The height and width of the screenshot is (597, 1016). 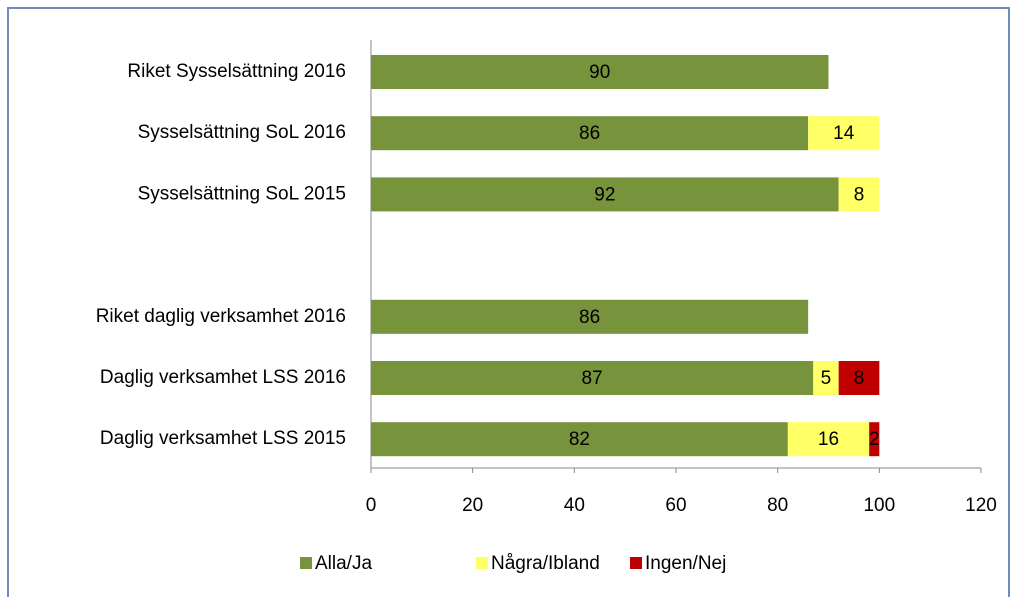 I want to click on data-label: 92, so click(x=604, y=194).